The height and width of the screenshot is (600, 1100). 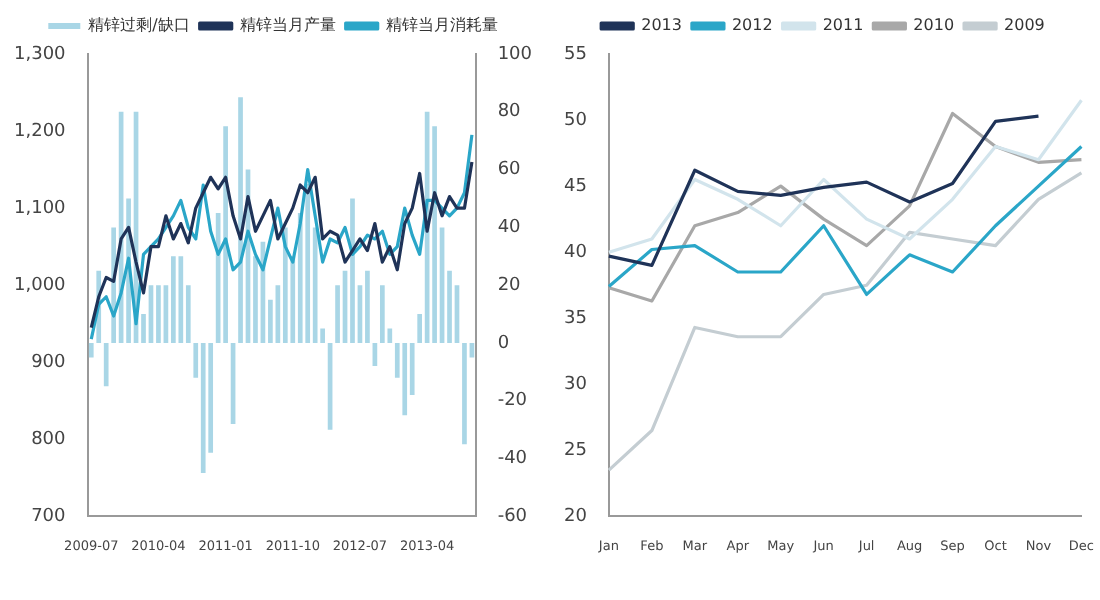 I want to click on legend-label: 2012, so click(x=752, y=25).